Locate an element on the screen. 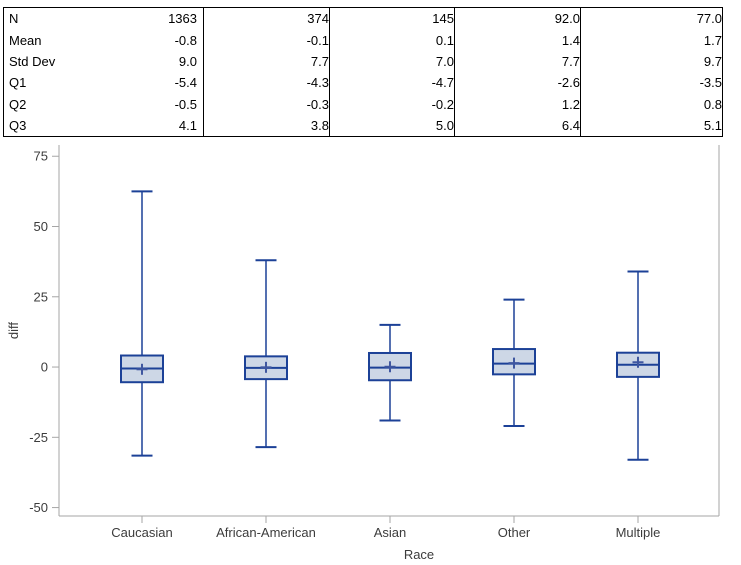 This screenshot has height=565, width=741. stat-cell: 1363 is located at coordinates (182, 19).